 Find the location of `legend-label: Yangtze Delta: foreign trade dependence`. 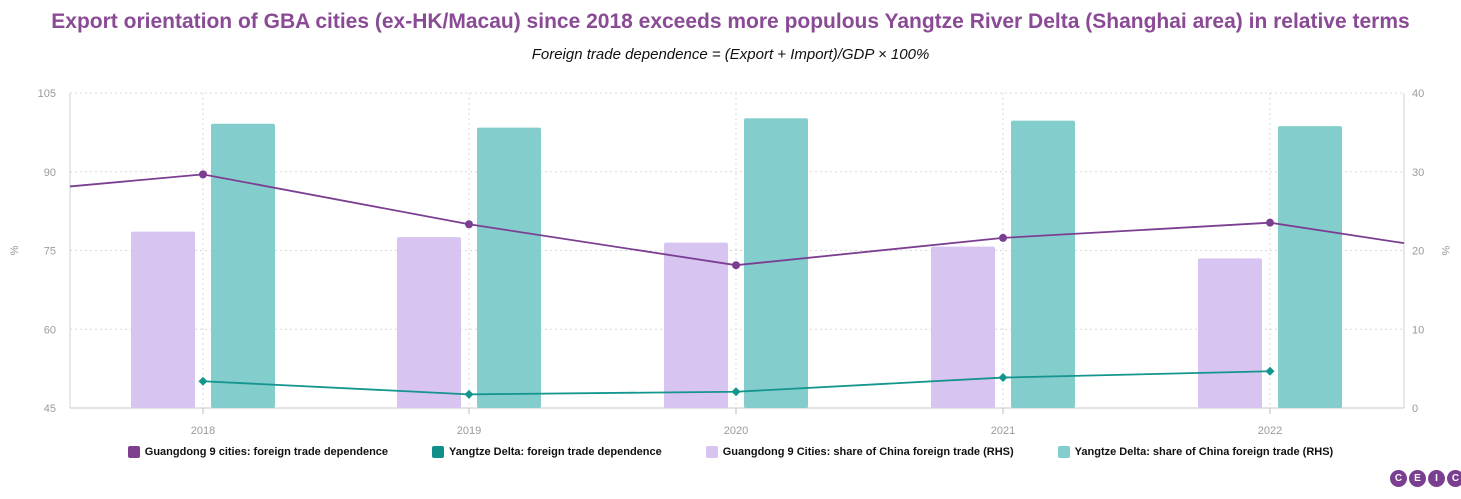

legend-label: Yangtze Delta: foreign trade dependence is located at coordinates (555, 452).